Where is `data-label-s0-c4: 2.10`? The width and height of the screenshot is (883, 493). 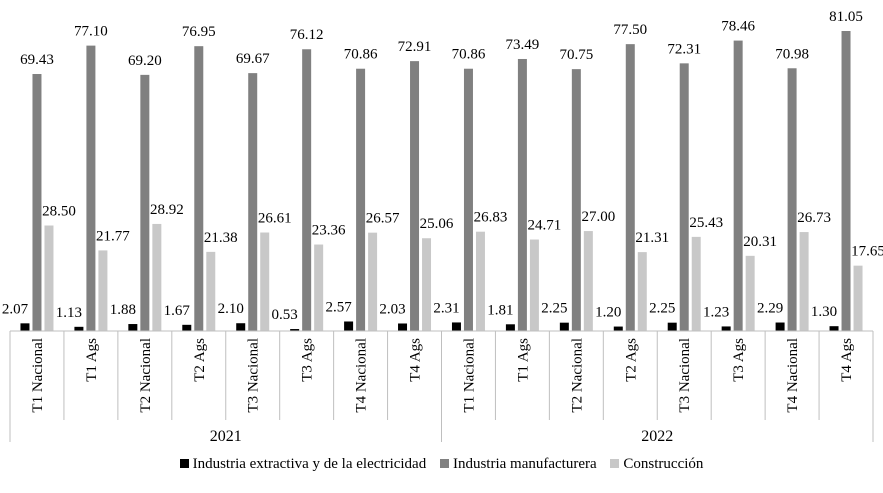 data-label-s0-c4: 2.10 is located at coordinates (231, 309).